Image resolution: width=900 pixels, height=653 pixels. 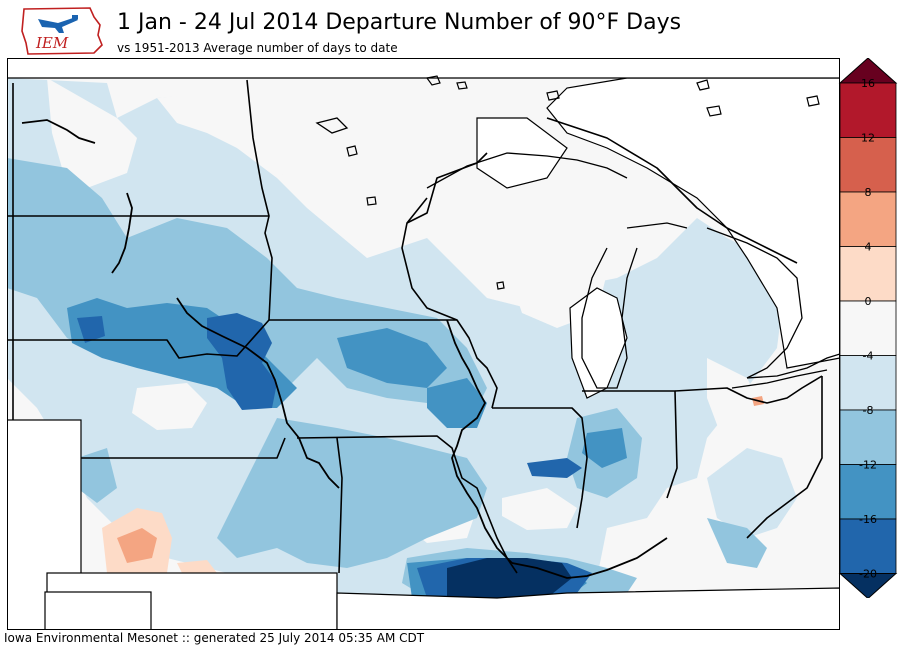 I want to click on colorbar-labels: 16 12 8 4 0 -4 -8 -12 -16 -20, so click(x=868, y=329).